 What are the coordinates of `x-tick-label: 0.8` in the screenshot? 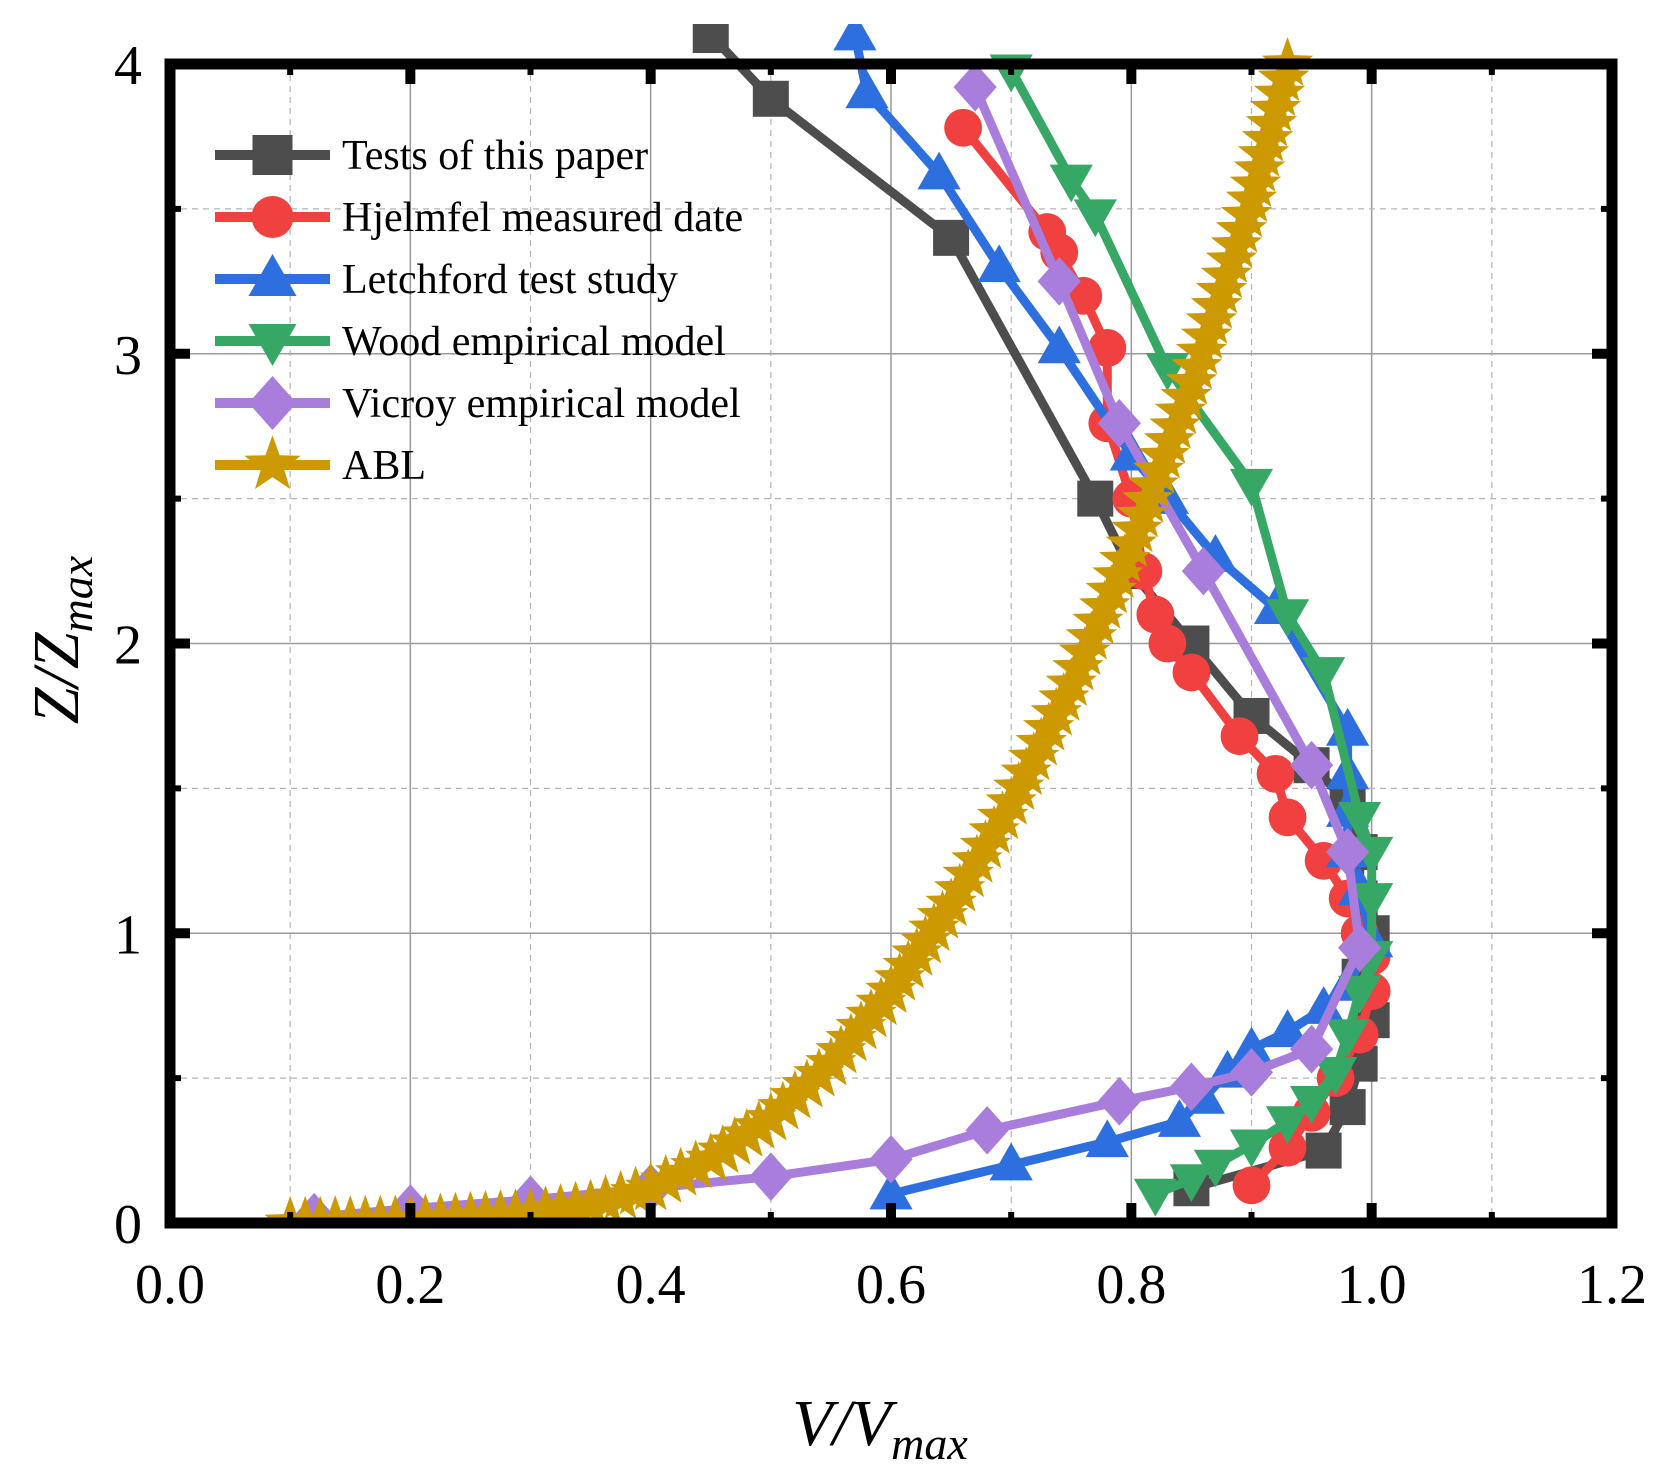 It's located at (1131, 1285).